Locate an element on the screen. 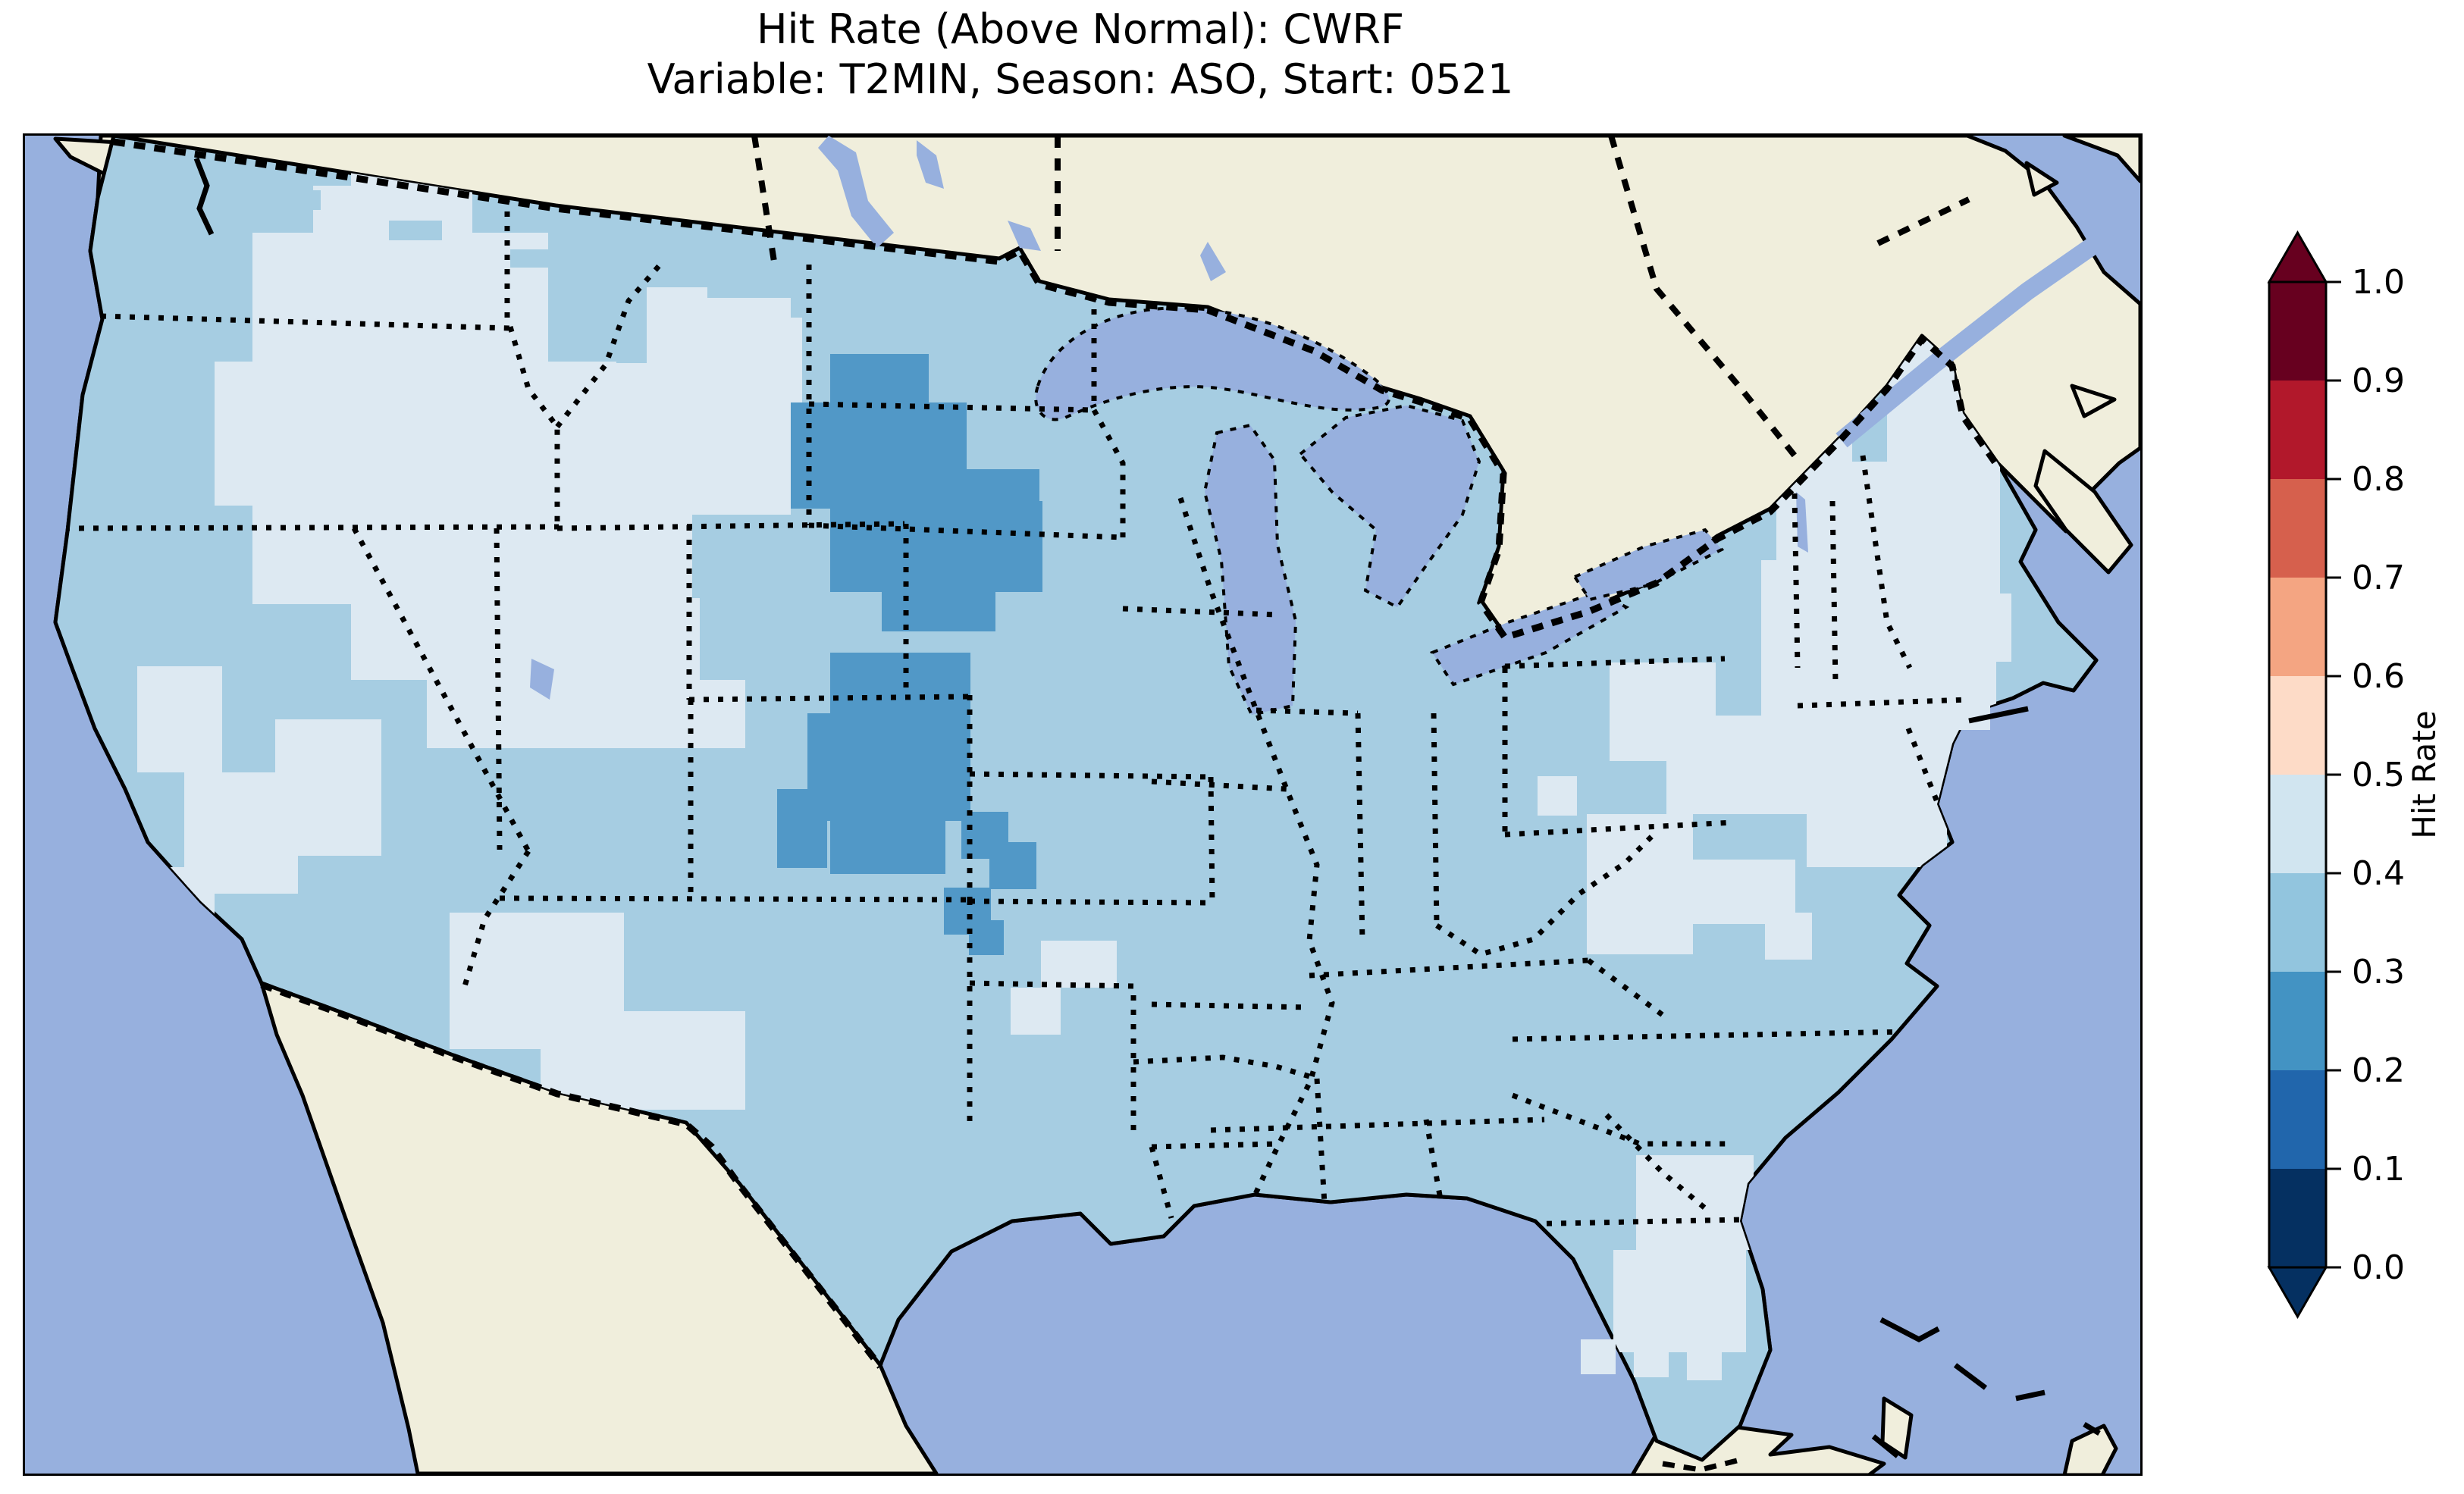 This screenshot has width=2464, height=1494. region-texas-north is located at coordinates (1064, 988).